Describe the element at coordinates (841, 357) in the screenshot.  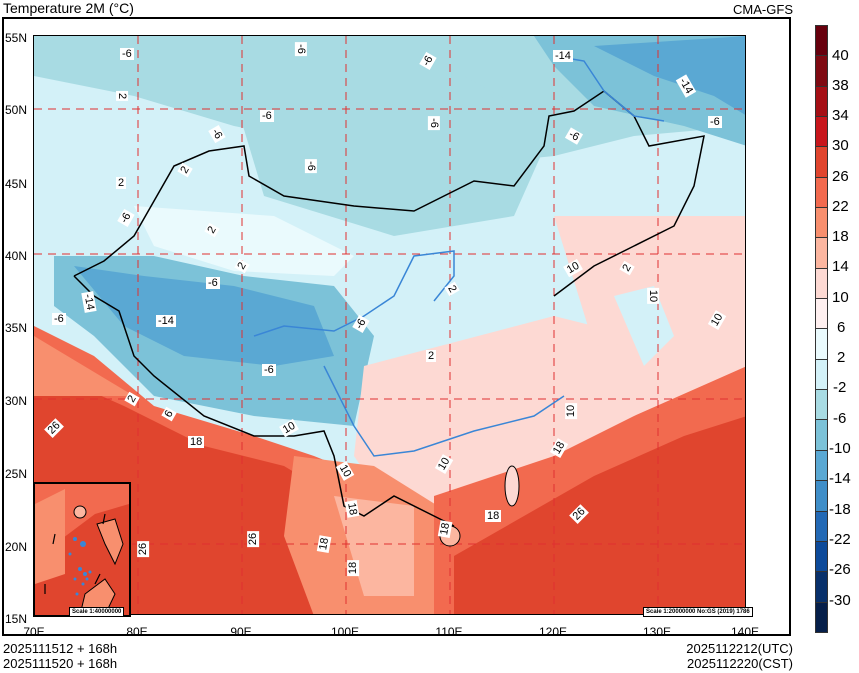
I see `colorbar-label: 2` at that location.